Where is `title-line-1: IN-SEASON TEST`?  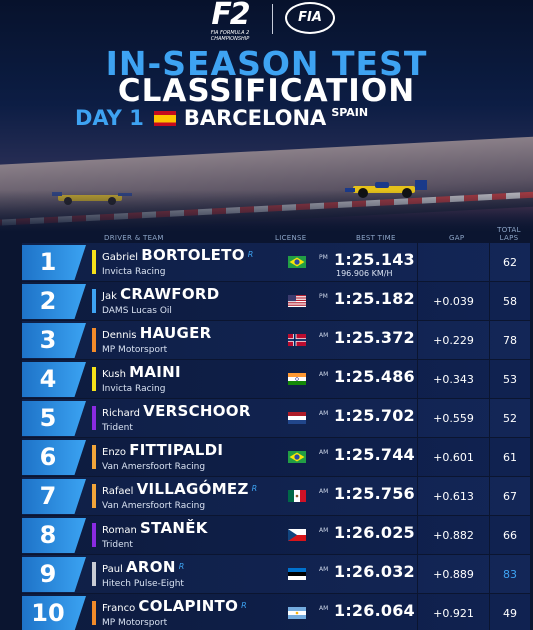
title-line-1: IN-SEASON TEST is located at coordinates (266, 63).